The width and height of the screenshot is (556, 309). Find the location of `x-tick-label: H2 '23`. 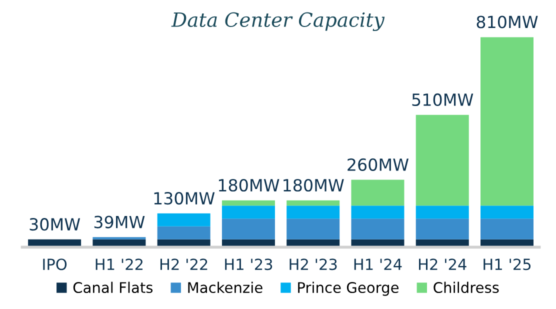

x-tick-label: H2 '23 is located at coordinates (313, 264).